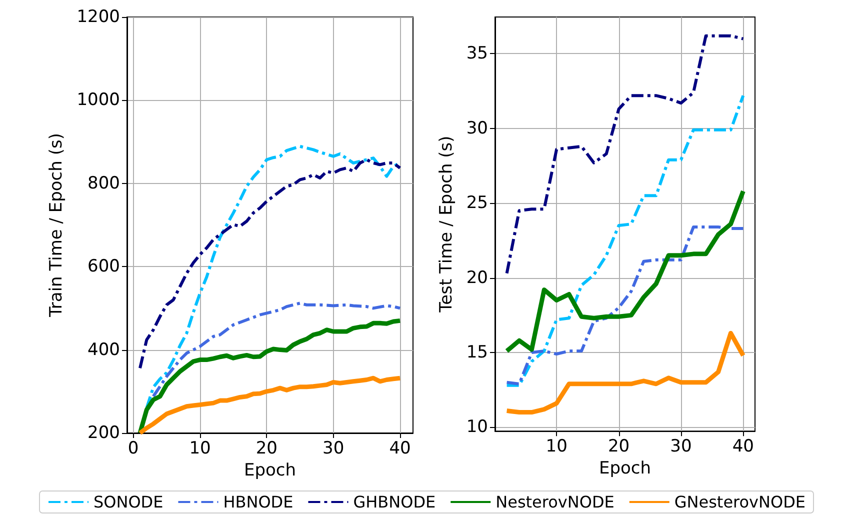 This screenshot has width=853, height=515. Describe the element at coordinates (477, 54) in the screenshot. I see `y-tick-label: 35` at that location.